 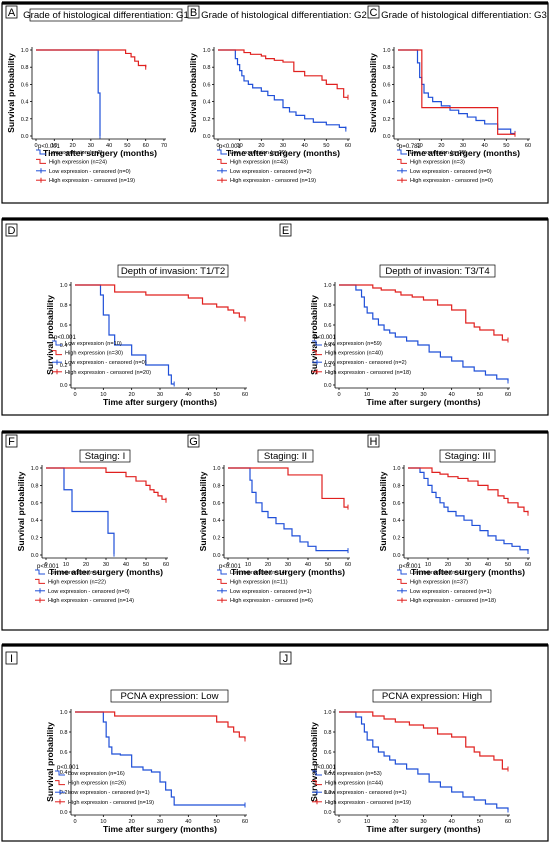 What do you see at coordinates (353, 344) in the screenshot?
I see `legend-entry: Low expression (n=59)` at bounding box center [353, 344].